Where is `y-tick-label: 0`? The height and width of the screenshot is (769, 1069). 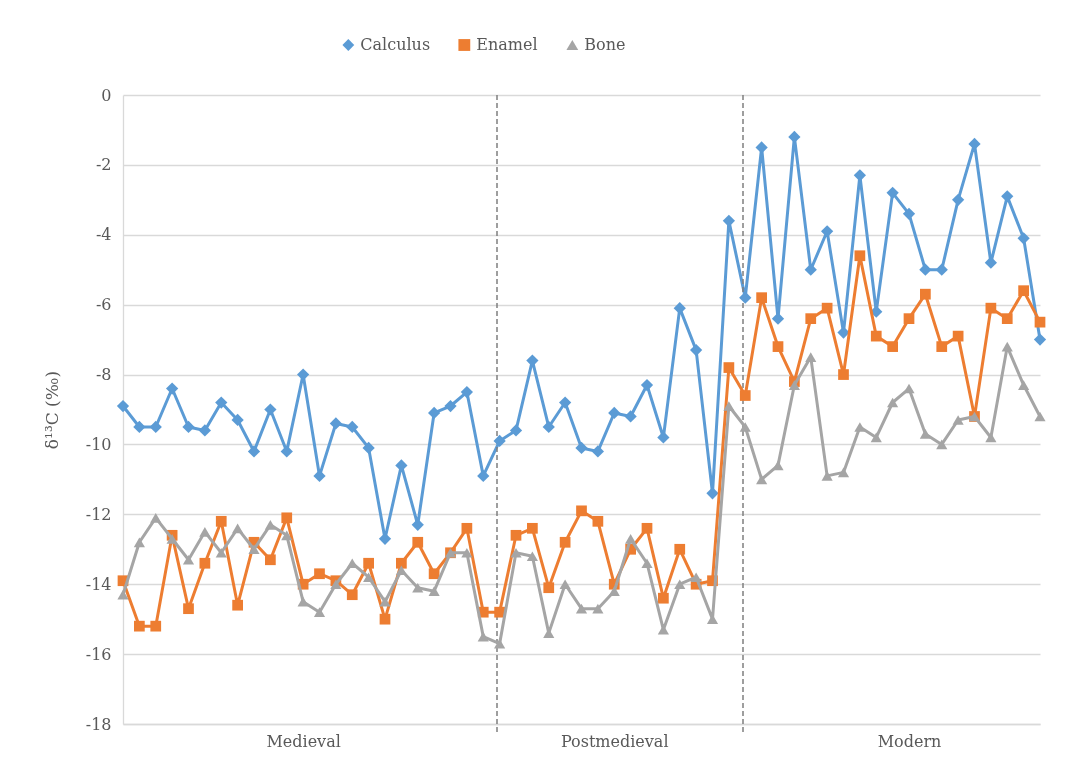 y-tick-label: 0 is located at coordinates (106, 95).